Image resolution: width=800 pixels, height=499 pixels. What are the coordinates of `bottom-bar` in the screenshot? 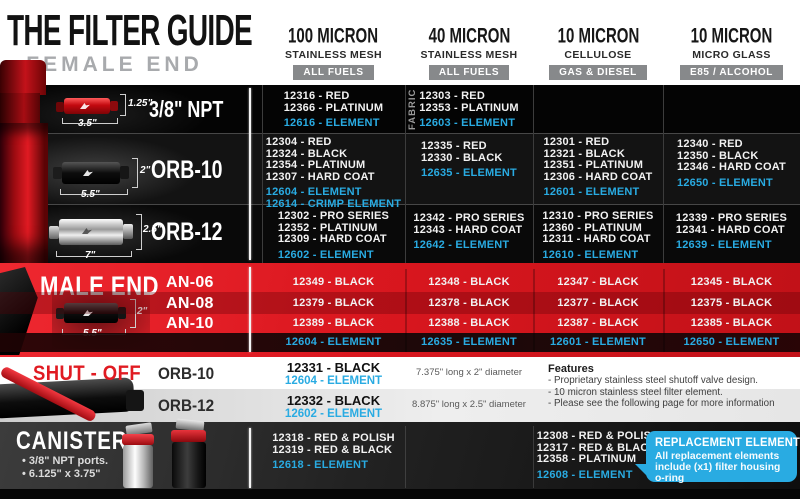 It's located at (400, 494).